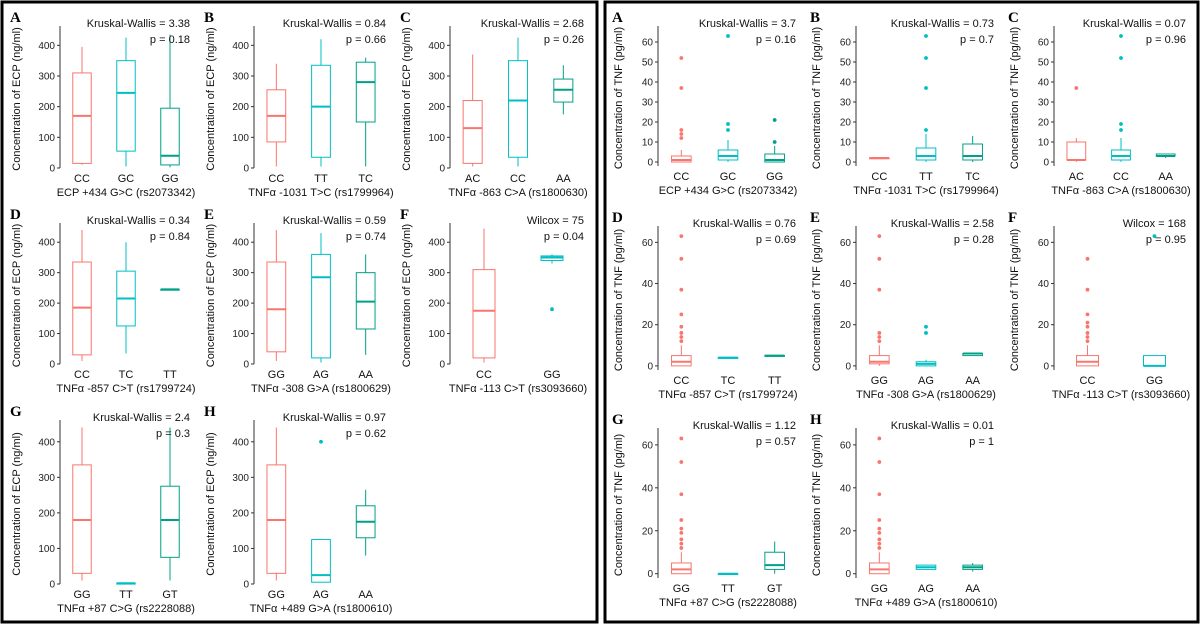  I want to click on tnf-panel-c-y-tick-label: 60, so click(1044, 43).